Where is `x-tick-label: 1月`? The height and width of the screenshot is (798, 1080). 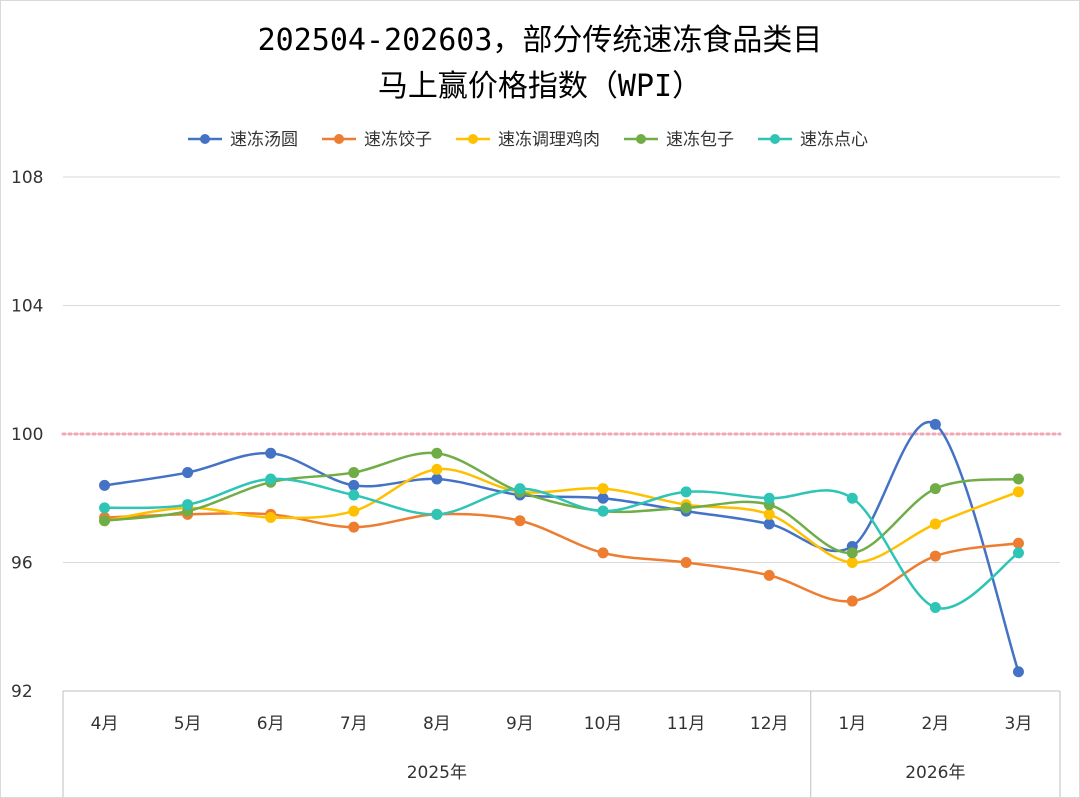
x-tick-label: 1月 is located at coordinates (852, 724).